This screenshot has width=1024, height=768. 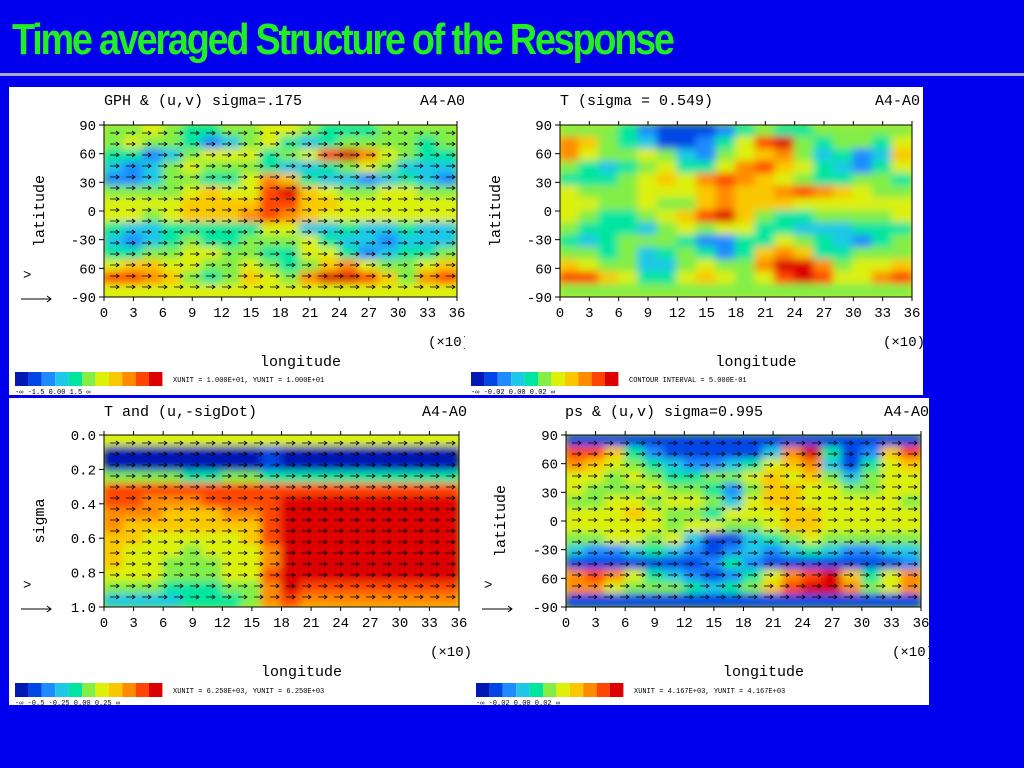 What do you see at coordinates (560, 314) in the screenshot?
I see `chart-tr-xtick-label: 0` at bounding box center [560, 314].